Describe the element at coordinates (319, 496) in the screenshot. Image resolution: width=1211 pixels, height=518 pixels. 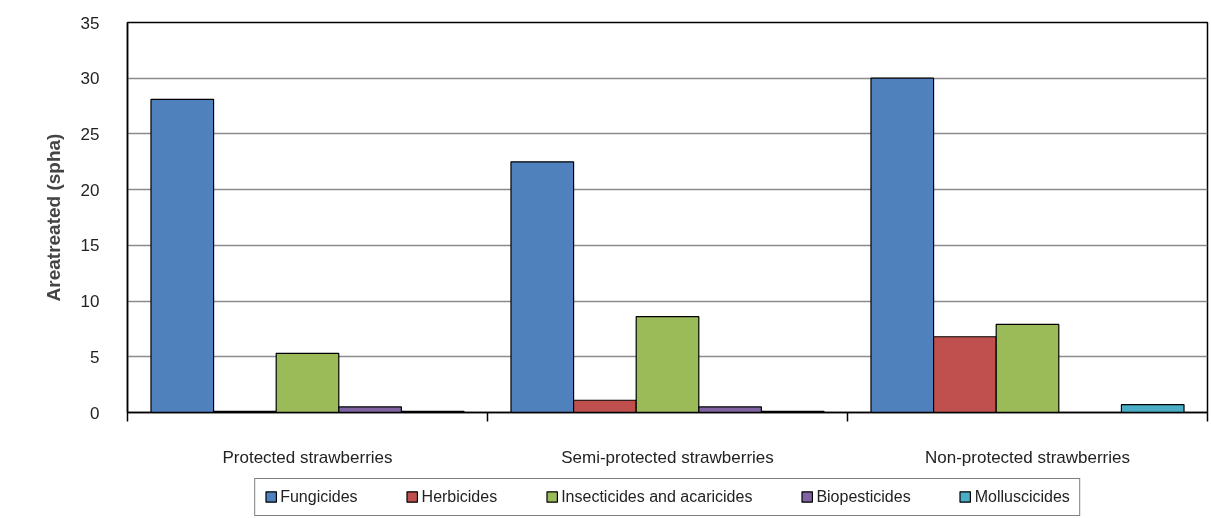
I see `legend-label: Fungicides` at that location.